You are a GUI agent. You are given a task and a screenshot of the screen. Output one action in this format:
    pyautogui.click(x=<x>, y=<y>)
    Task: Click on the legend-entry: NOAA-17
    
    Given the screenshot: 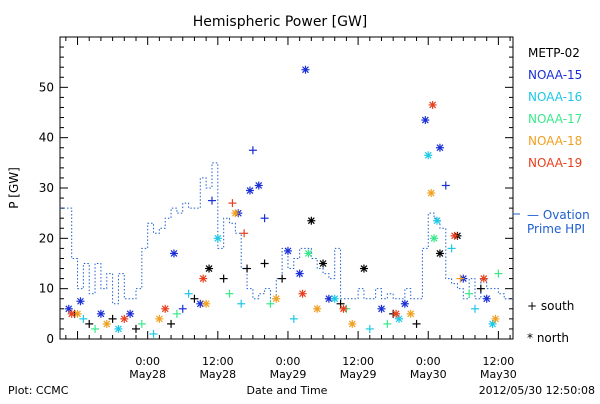 What is the action you would take?
    pyautogui.click(x=555, y=119)
    